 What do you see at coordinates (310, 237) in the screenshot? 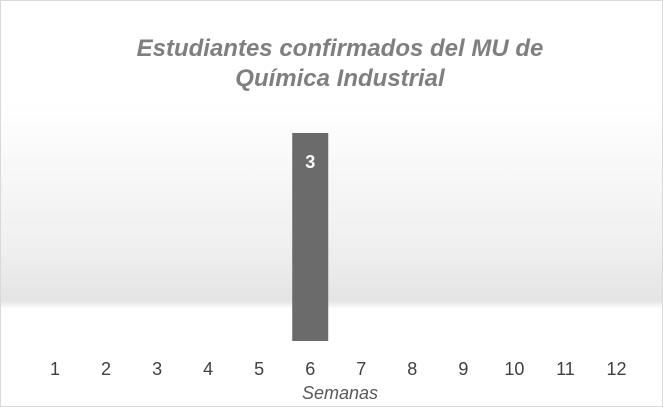
I see `bar` at bounding box center [310, 237].